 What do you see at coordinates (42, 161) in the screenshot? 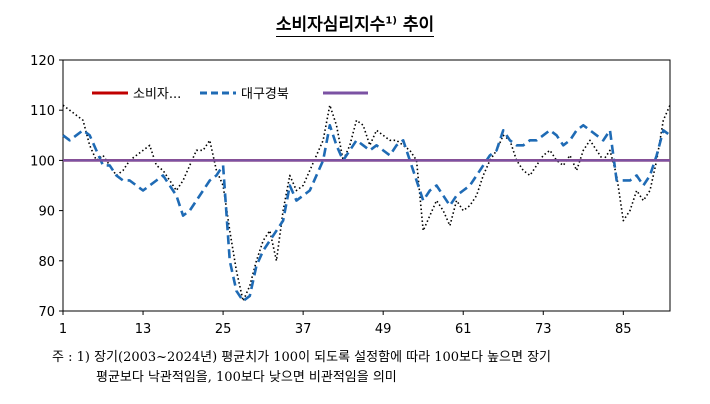
I see `y-tick-label: 100` at bounding box center [42, 161].